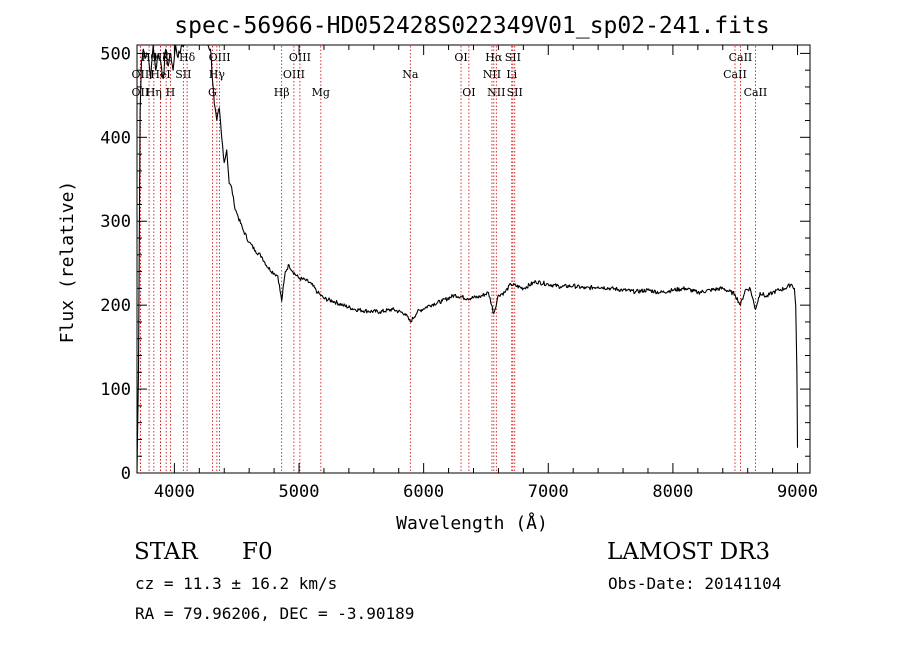 Image resolution: width=900 pixels, height=649 pixels. I want to click on marker-label-24: SII, so click(513, 57).